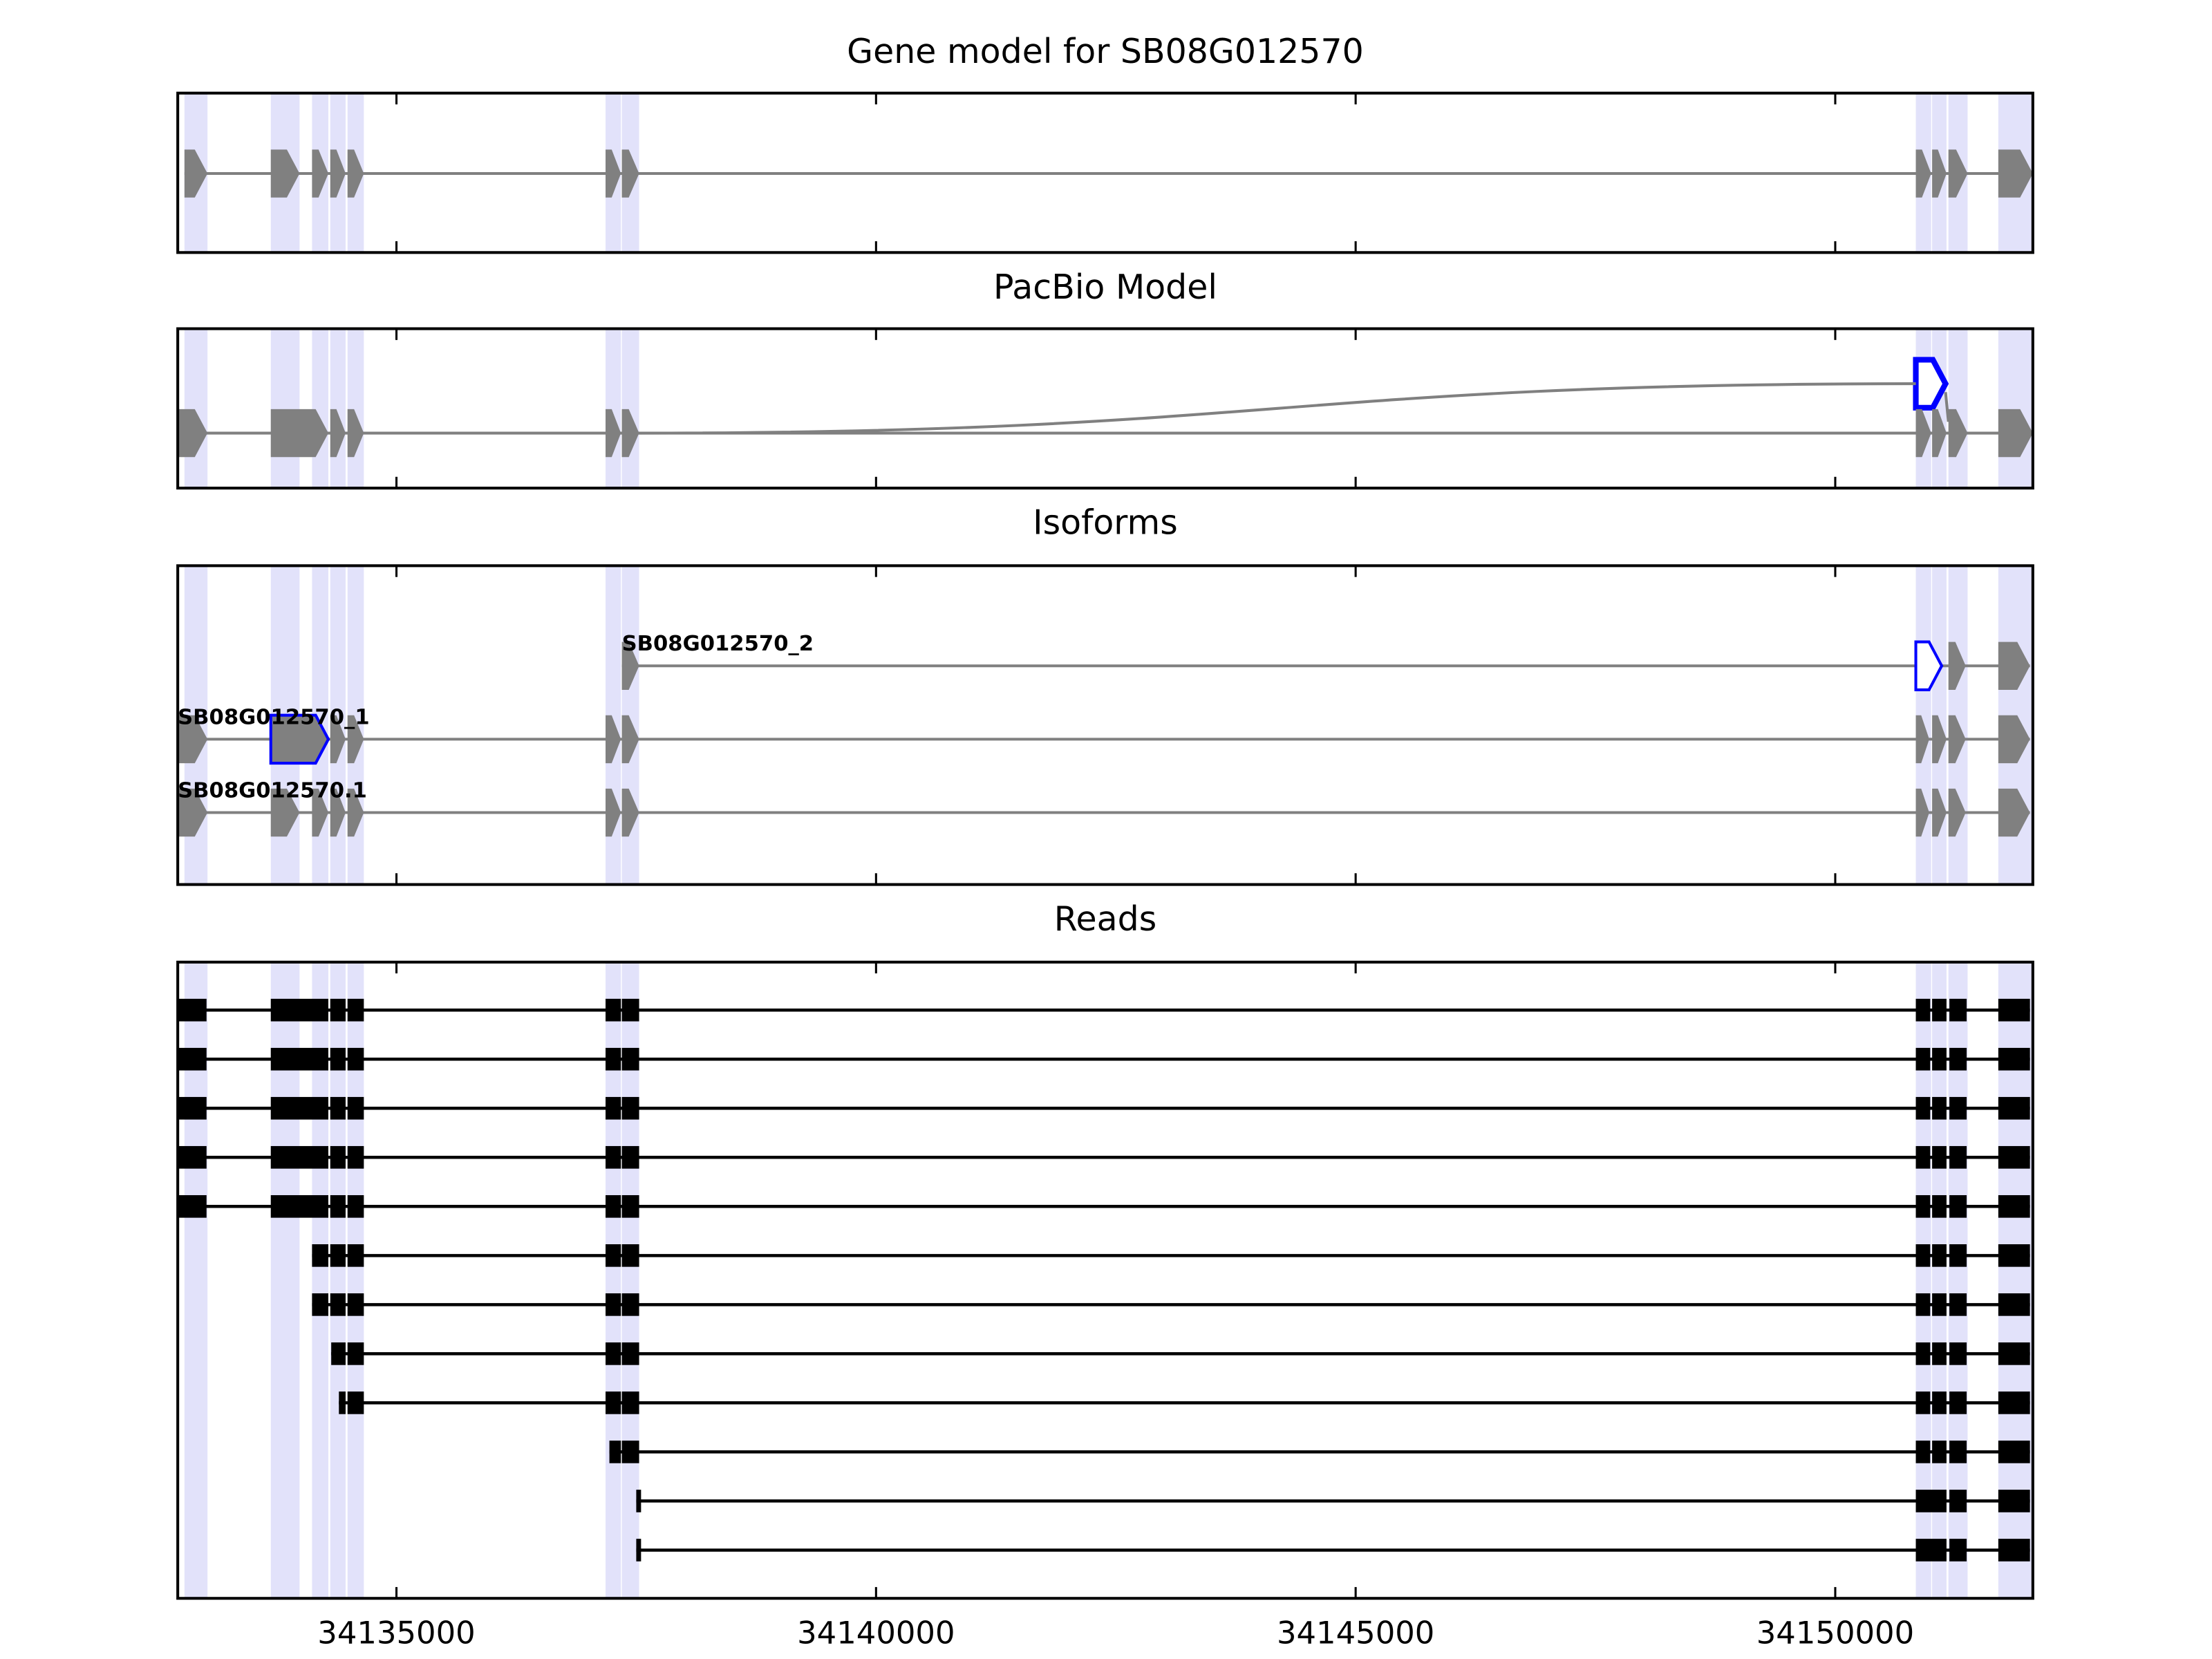 This screenshot has width=2212, height=1659. Describe the element at coordinates (718, 644) in the screenshot. I see `isoform-label: SB08G012570_2` at that location.